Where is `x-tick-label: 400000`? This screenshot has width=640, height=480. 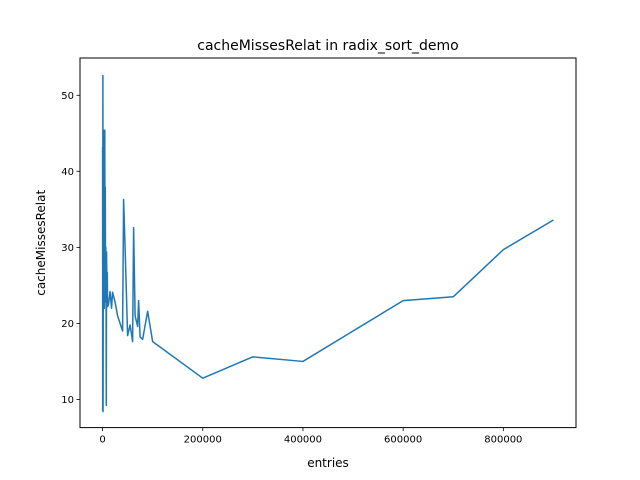 x-tick-label: 400000 is located at coordinates (303, 440).